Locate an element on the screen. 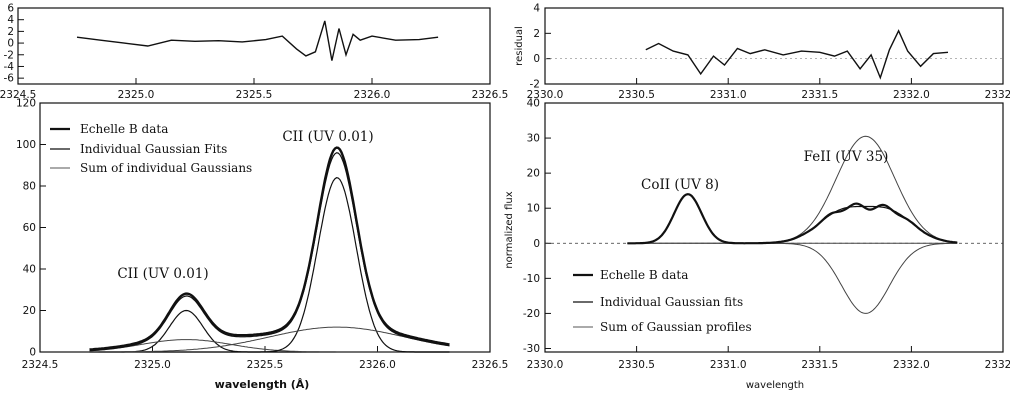  left-main-ytick-label: 120 is located at coordinates (26, 104).